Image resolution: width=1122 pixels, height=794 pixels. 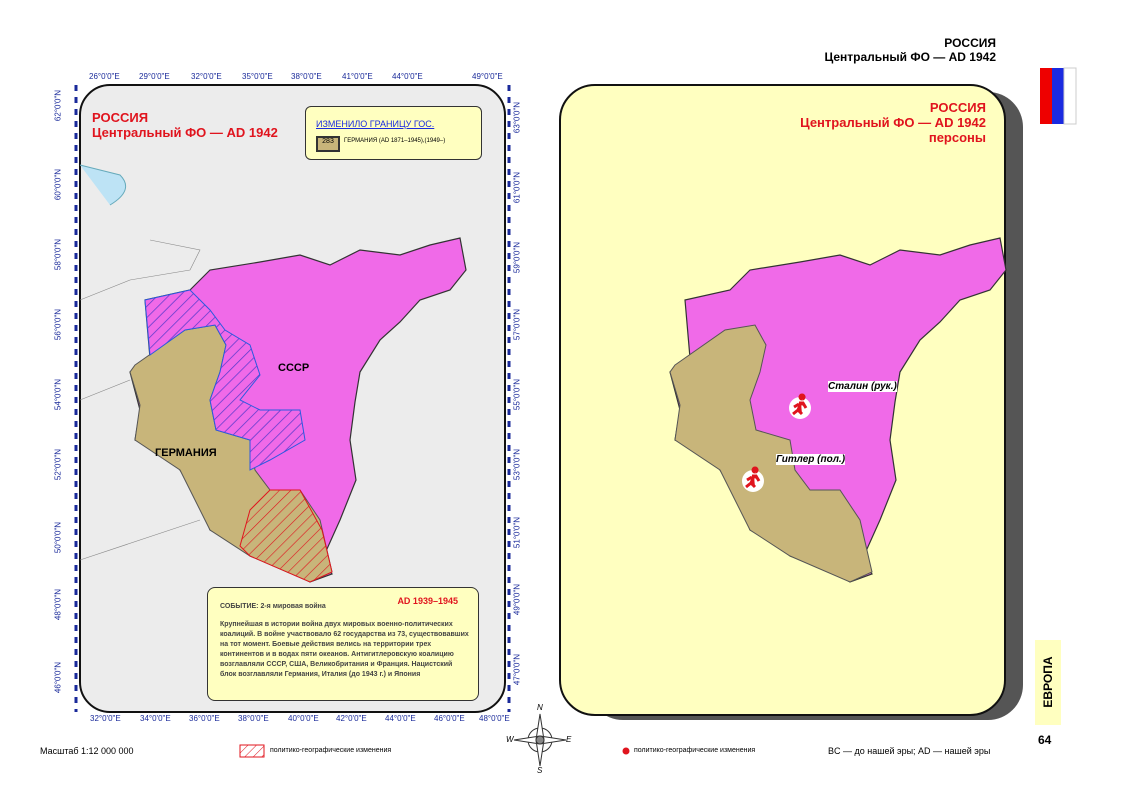 I want to click on person-label: Гитлер (пол.), so click(x=811, y=459).